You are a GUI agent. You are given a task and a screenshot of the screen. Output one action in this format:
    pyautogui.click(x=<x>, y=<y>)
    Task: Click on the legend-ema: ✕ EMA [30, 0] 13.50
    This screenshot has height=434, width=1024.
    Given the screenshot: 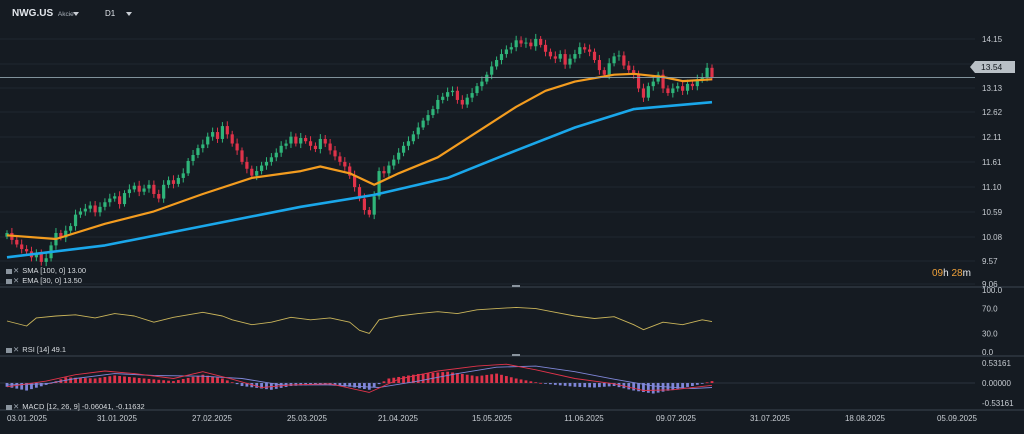 What is the action you would take?
    pyautogui.click(x=44, y=280)
    